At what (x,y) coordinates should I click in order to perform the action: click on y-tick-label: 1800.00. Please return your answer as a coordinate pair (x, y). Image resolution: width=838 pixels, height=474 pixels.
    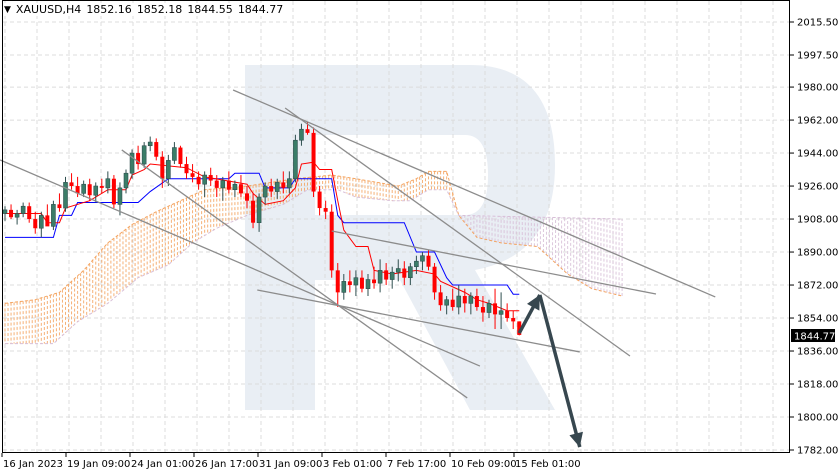
    Looking at the image, I should click on (817, 418).